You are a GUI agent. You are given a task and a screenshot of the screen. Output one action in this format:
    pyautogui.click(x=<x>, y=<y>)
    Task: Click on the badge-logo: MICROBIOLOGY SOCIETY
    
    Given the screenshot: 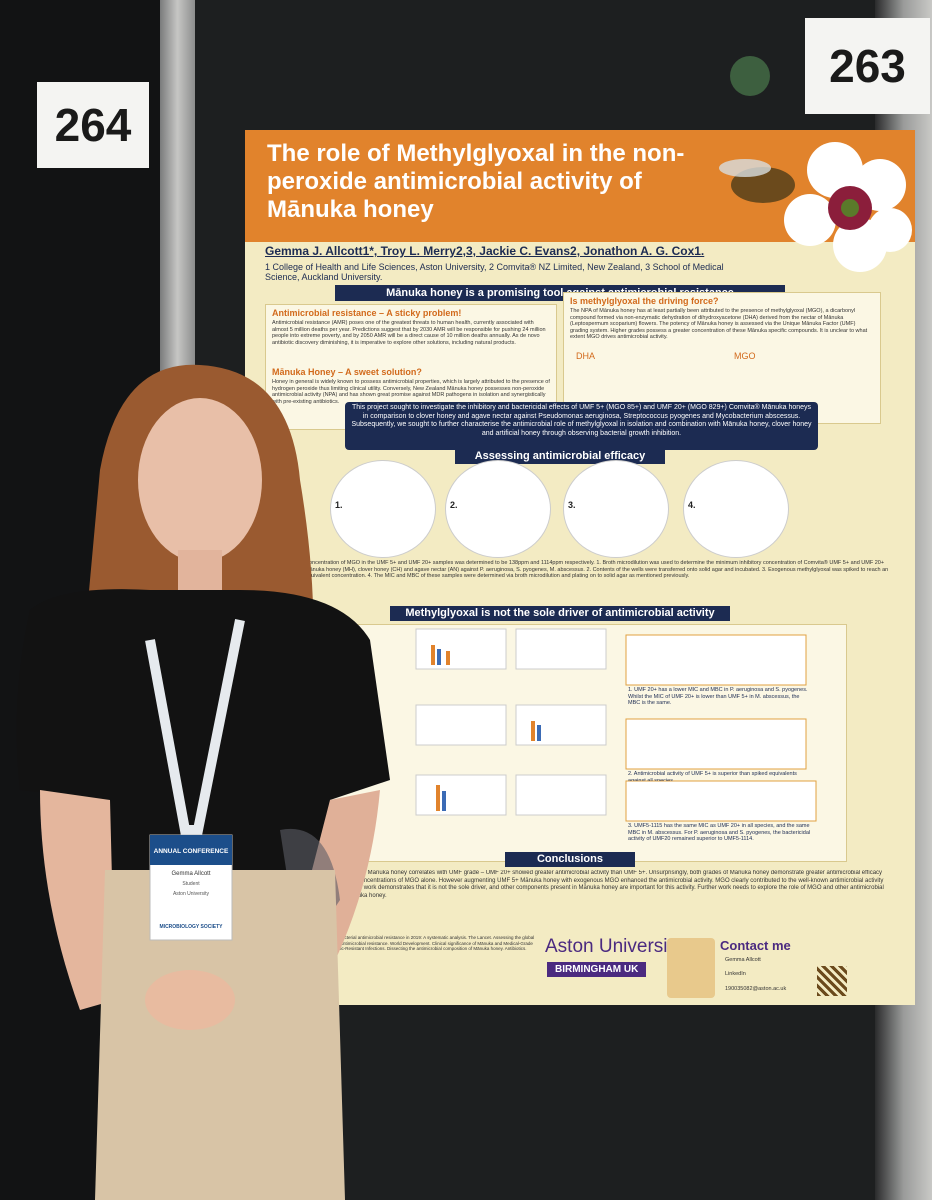 What is the action you would take?
    pyautogui.click(x=192, y=927)
    